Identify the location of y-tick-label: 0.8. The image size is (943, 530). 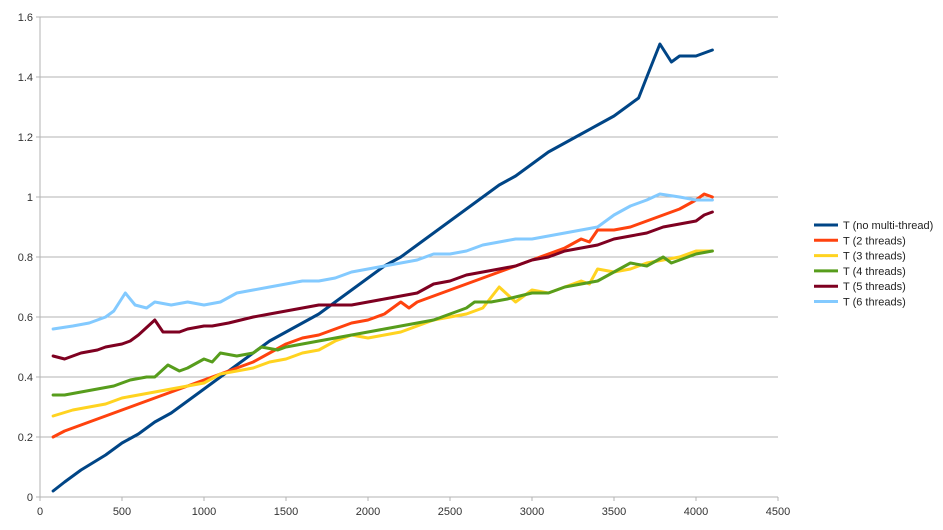
(25, 258).